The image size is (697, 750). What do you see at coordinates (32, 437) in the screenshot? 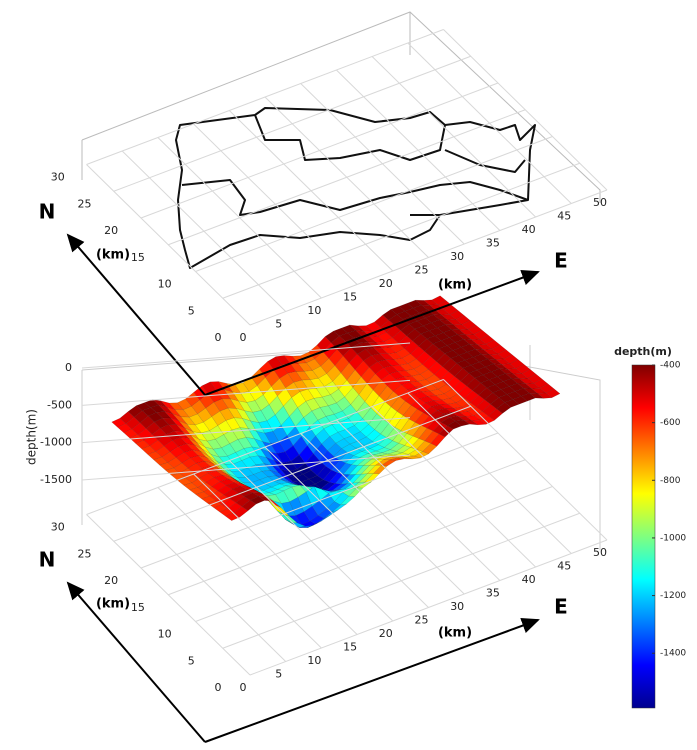
I see `z-axis-label: depth(m)` at bounding box center [32, 437].